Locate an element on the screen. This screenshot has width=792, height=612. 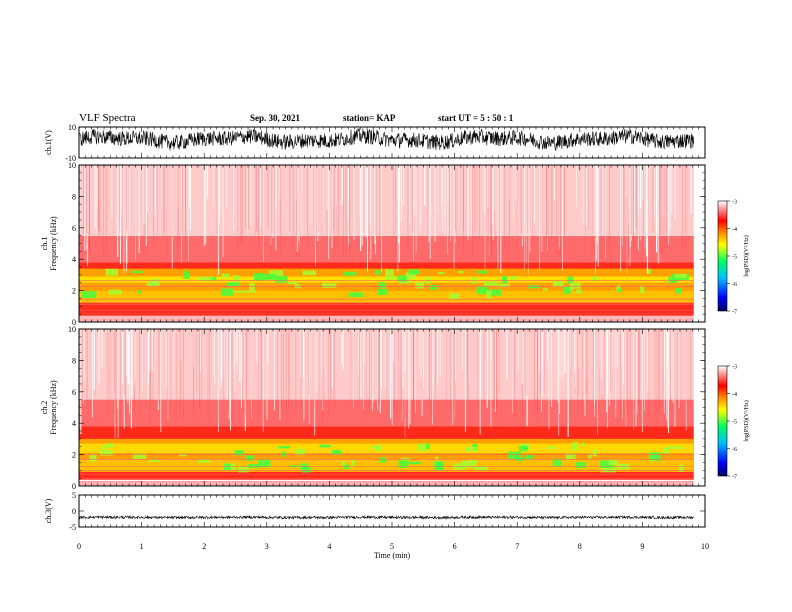
x-tick-label: 4 is located at coordinates (329, 546).